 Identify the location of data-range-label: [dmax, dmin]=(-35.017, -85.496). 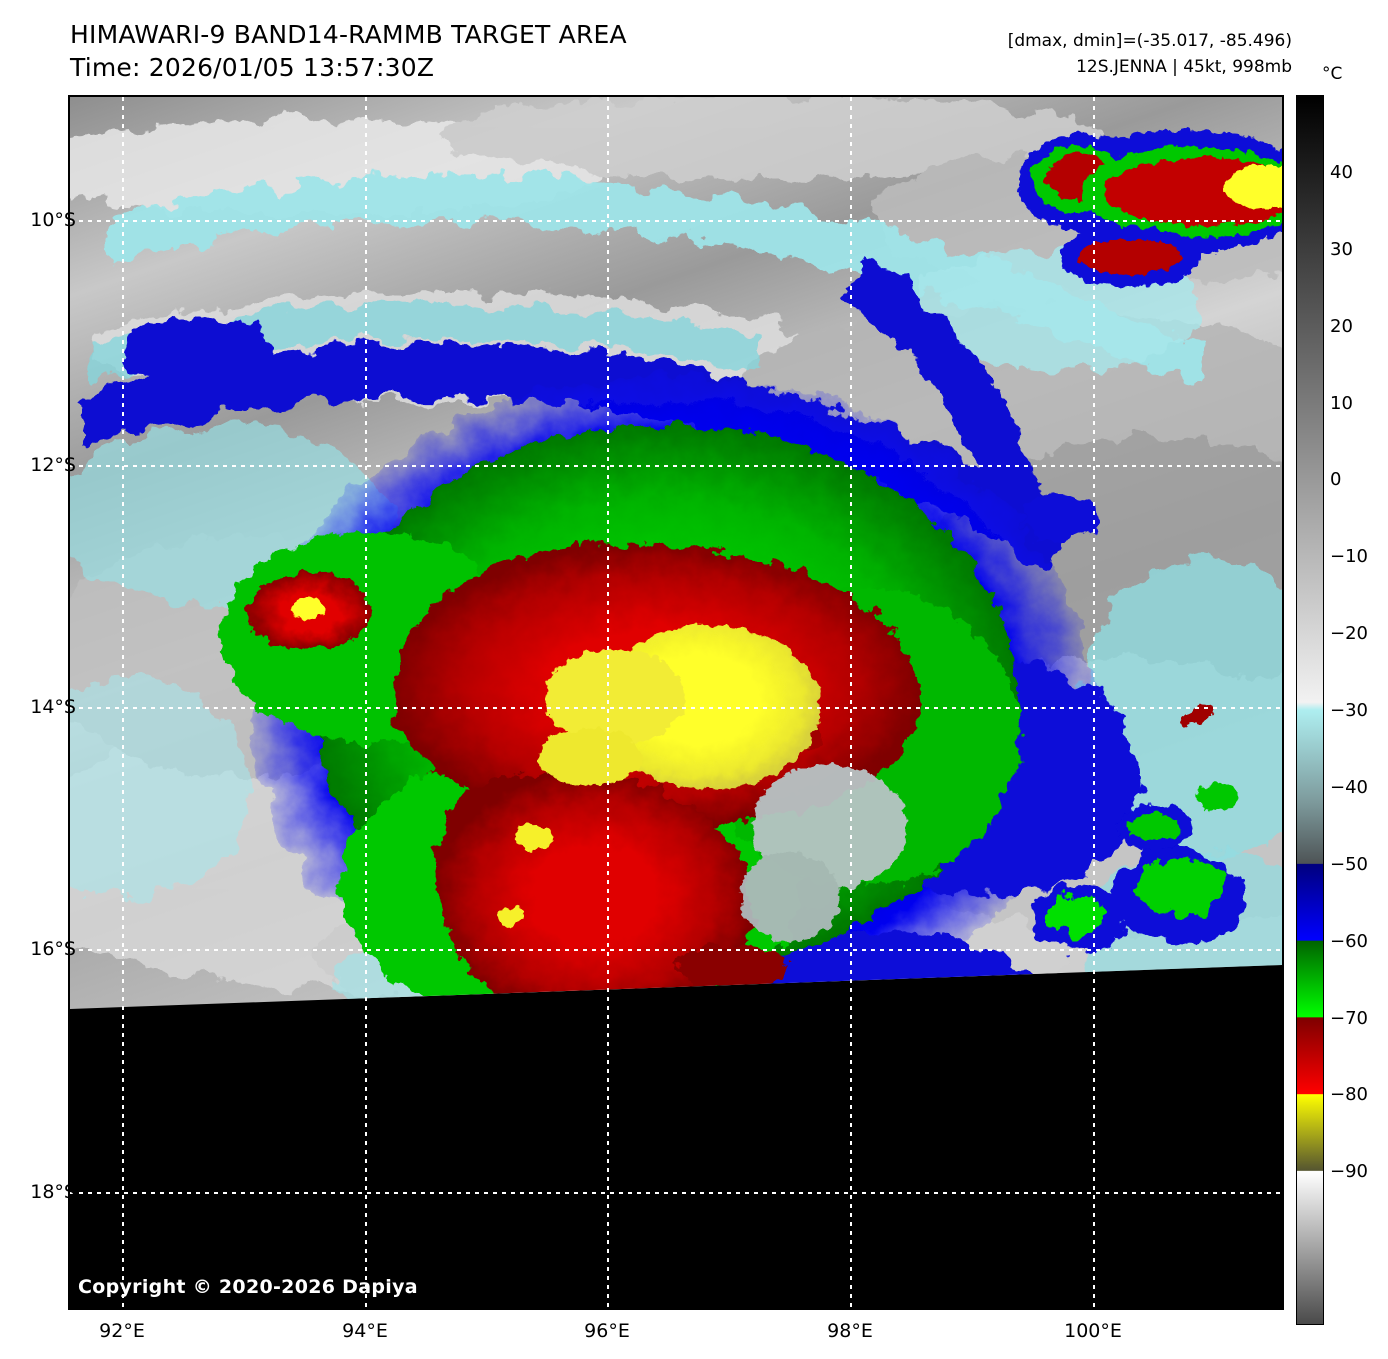
(1149, 41).